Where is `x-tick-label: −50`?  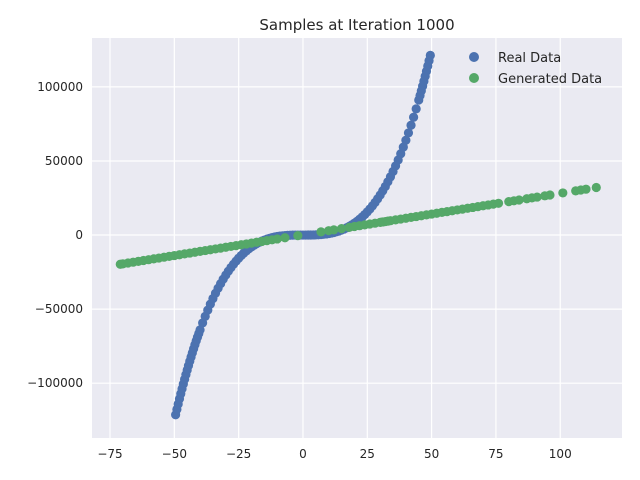
x-tick-label: −50 is located at coordinates (174, 454).